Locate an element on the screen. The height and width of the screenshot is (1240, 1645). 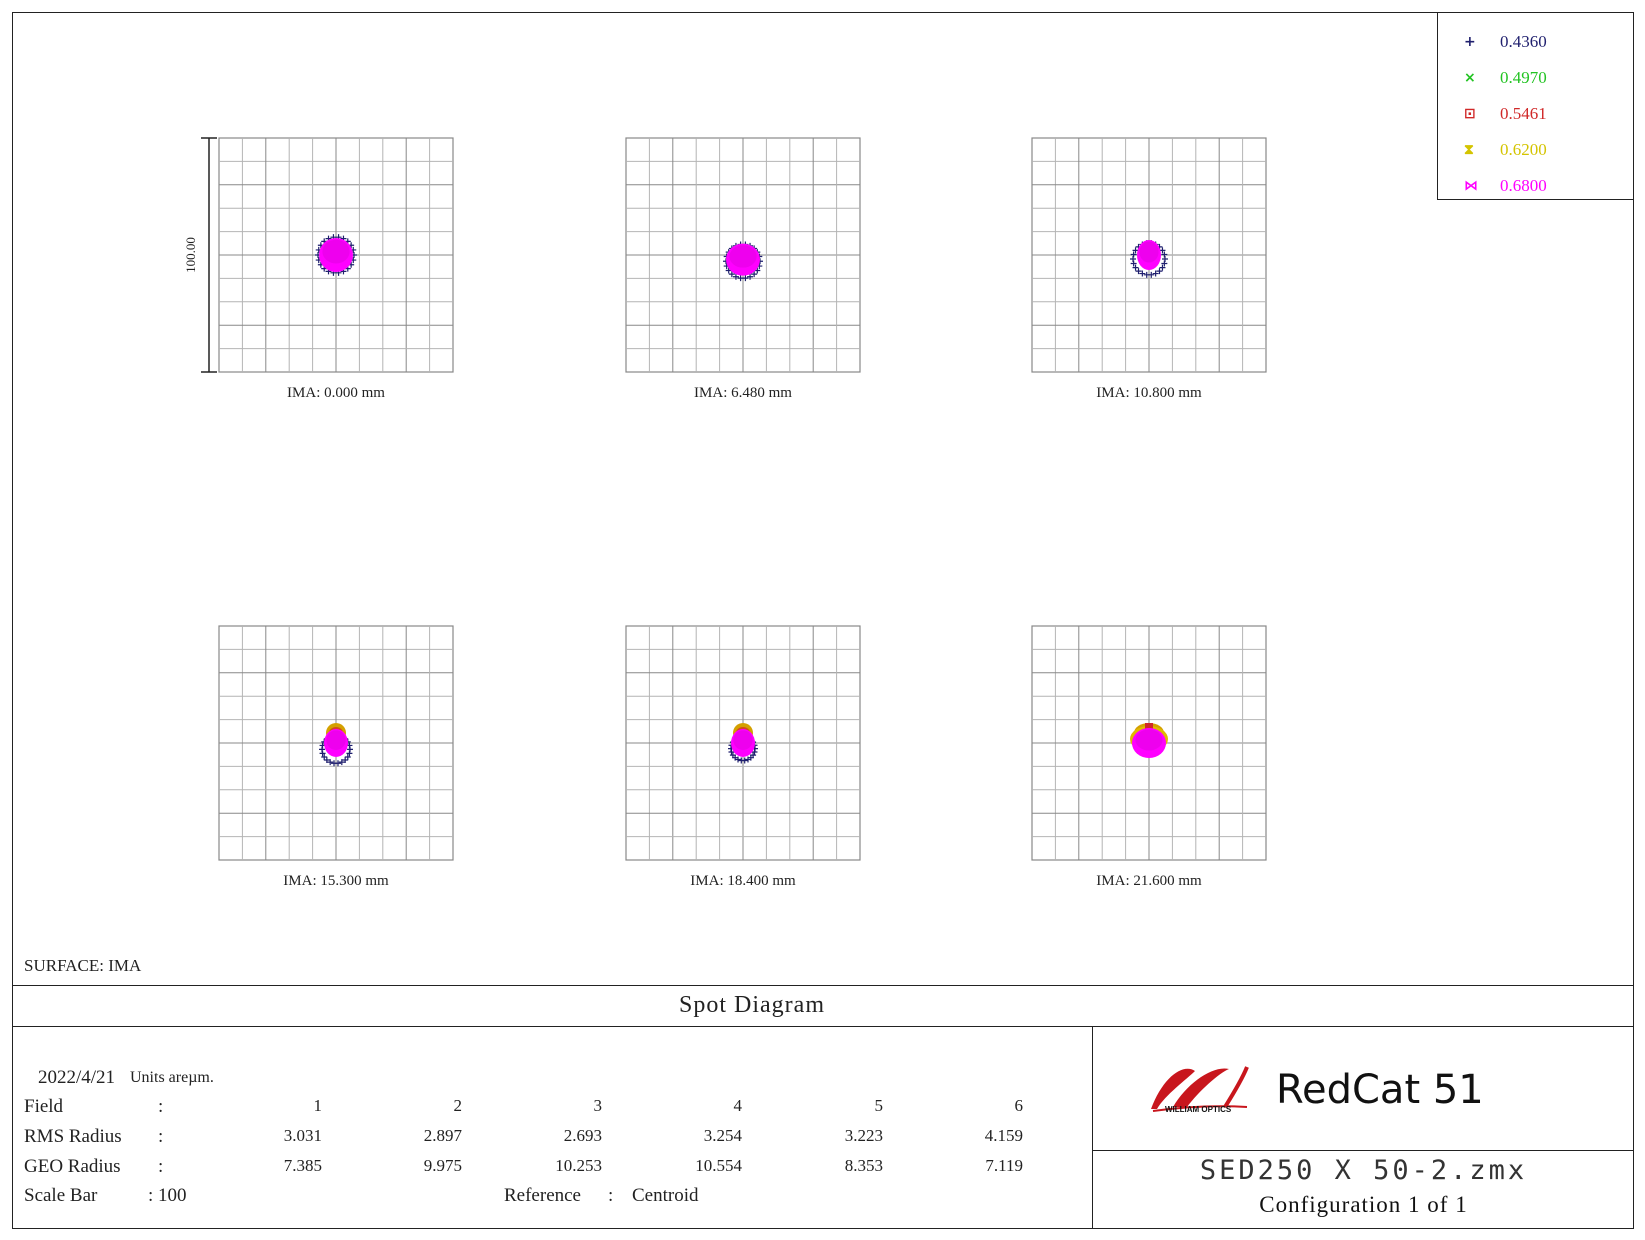
legend-label: 0.4970 is located at coordinates (1523, 77).